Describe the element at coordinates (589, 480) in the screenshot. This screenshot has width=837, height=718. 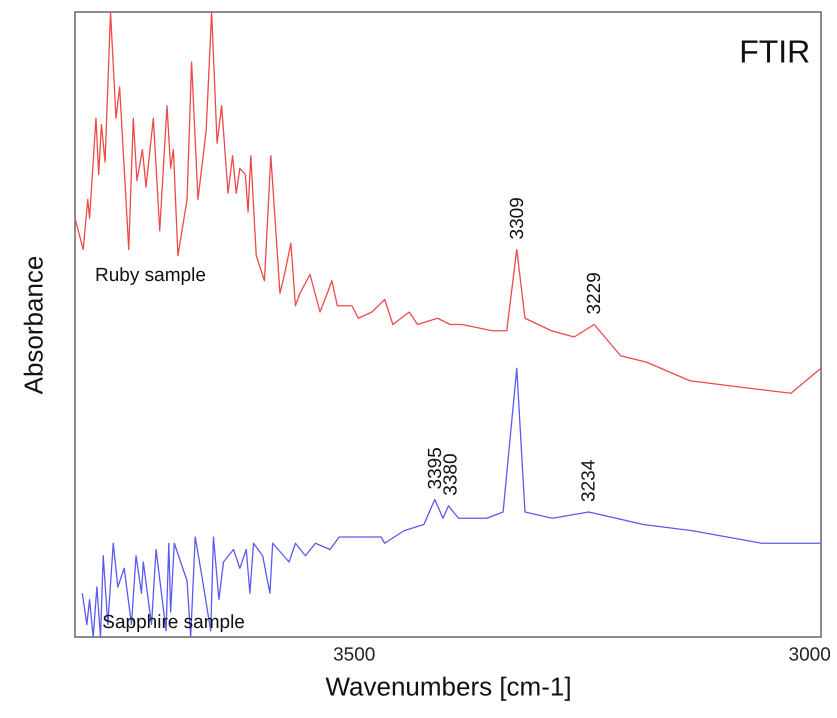
I see `annotation: 3234` at that location.